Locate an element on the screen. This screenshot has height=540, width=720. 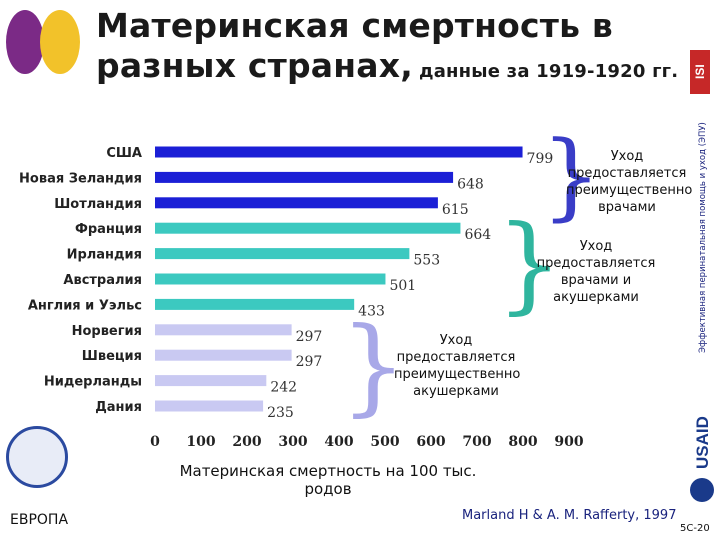
category-label: Норвегия is located at coordinates (107, 331).